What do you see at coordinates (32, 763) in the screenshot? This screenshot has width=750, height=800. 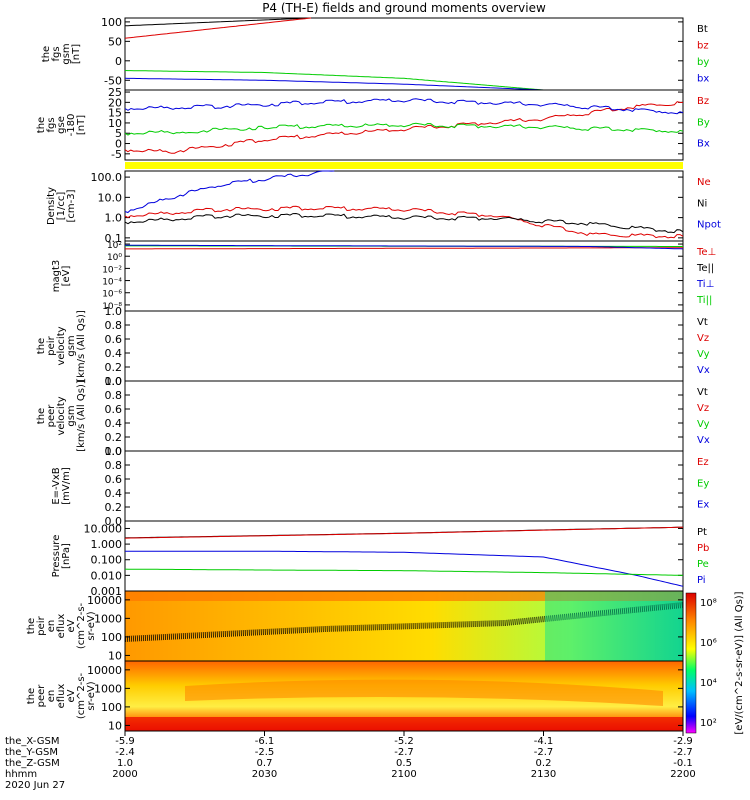 I see `x-axis-row-label: the_Z-GSM` at bounding box center [32, 763].